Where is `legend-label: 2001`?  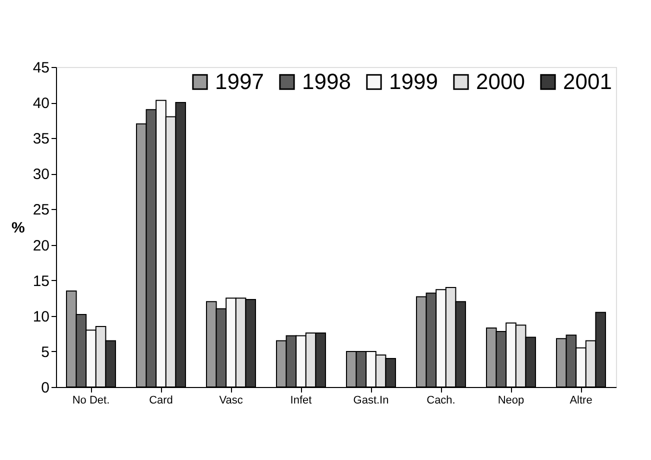 legend-label: 2001 is located at coordinates (587, 81).